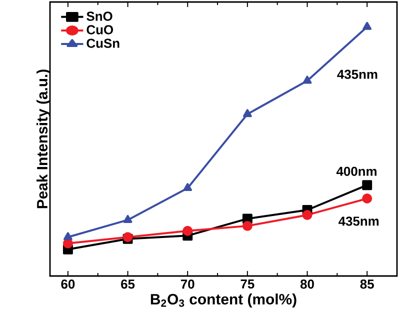 The image size is (400, 329). I want to click on legend-label: CuSn, so click(103, 43).